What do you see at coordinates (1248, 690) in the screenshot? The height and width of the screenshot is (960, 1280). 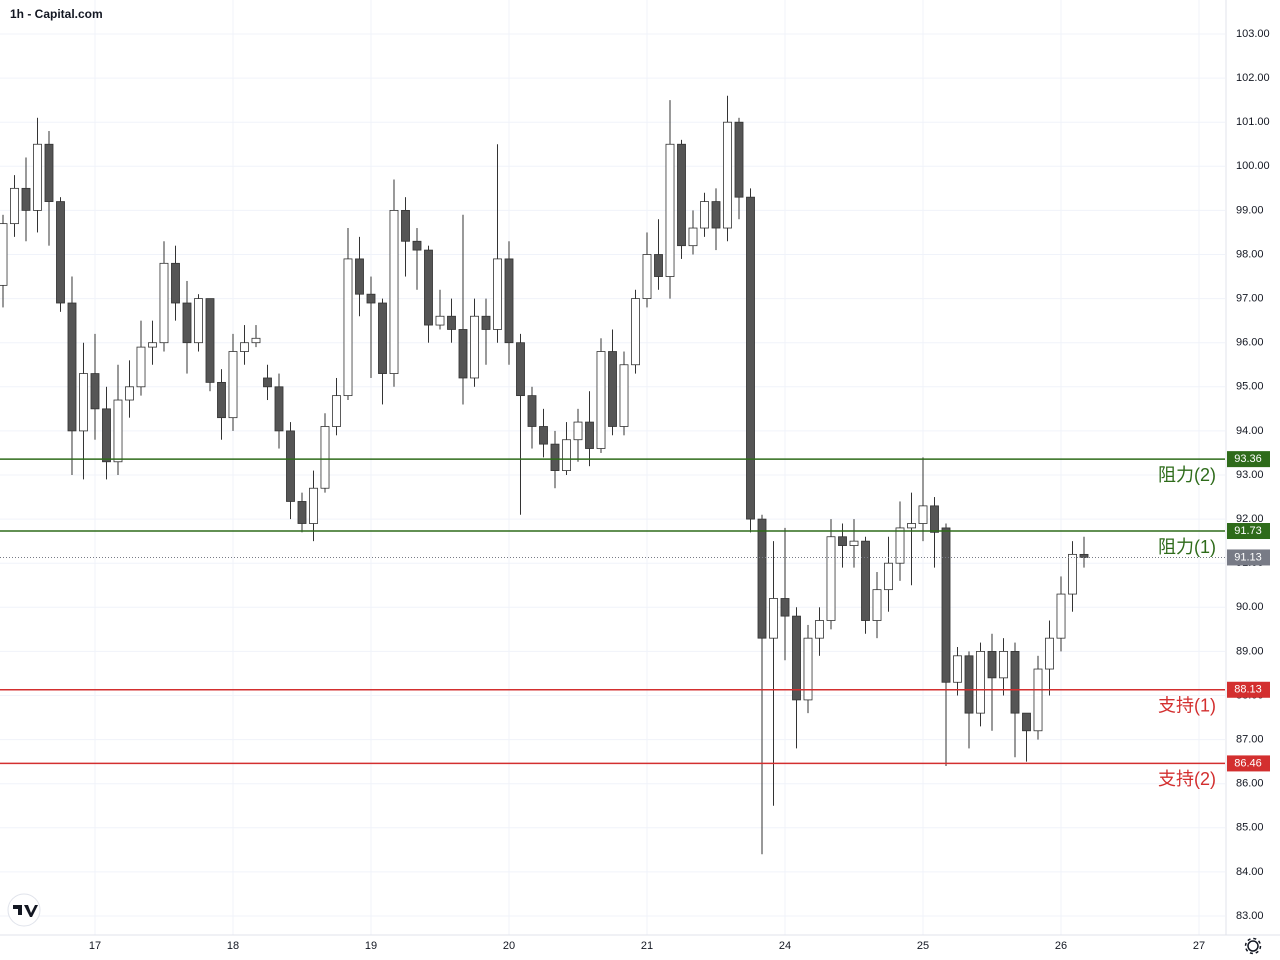 I see `level-value: 88.13` at bounding box center [1248, 690].